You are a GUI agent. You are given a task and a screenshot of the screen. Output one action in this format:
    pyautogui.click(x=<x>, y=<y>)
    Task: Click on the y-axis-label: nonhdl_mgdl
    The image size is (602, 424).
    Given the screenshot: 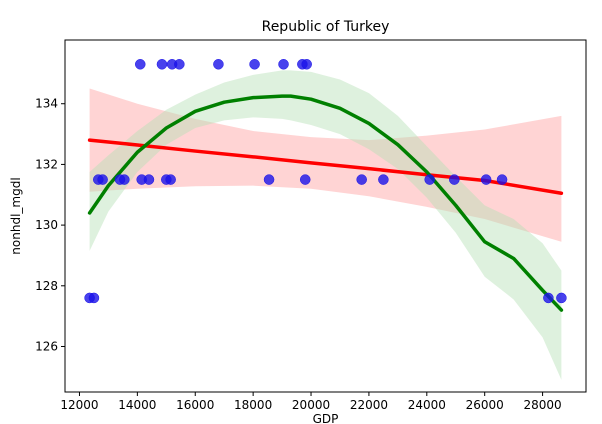 What is the action you would take?
    pyautogui.click(x=16, y=215)
    